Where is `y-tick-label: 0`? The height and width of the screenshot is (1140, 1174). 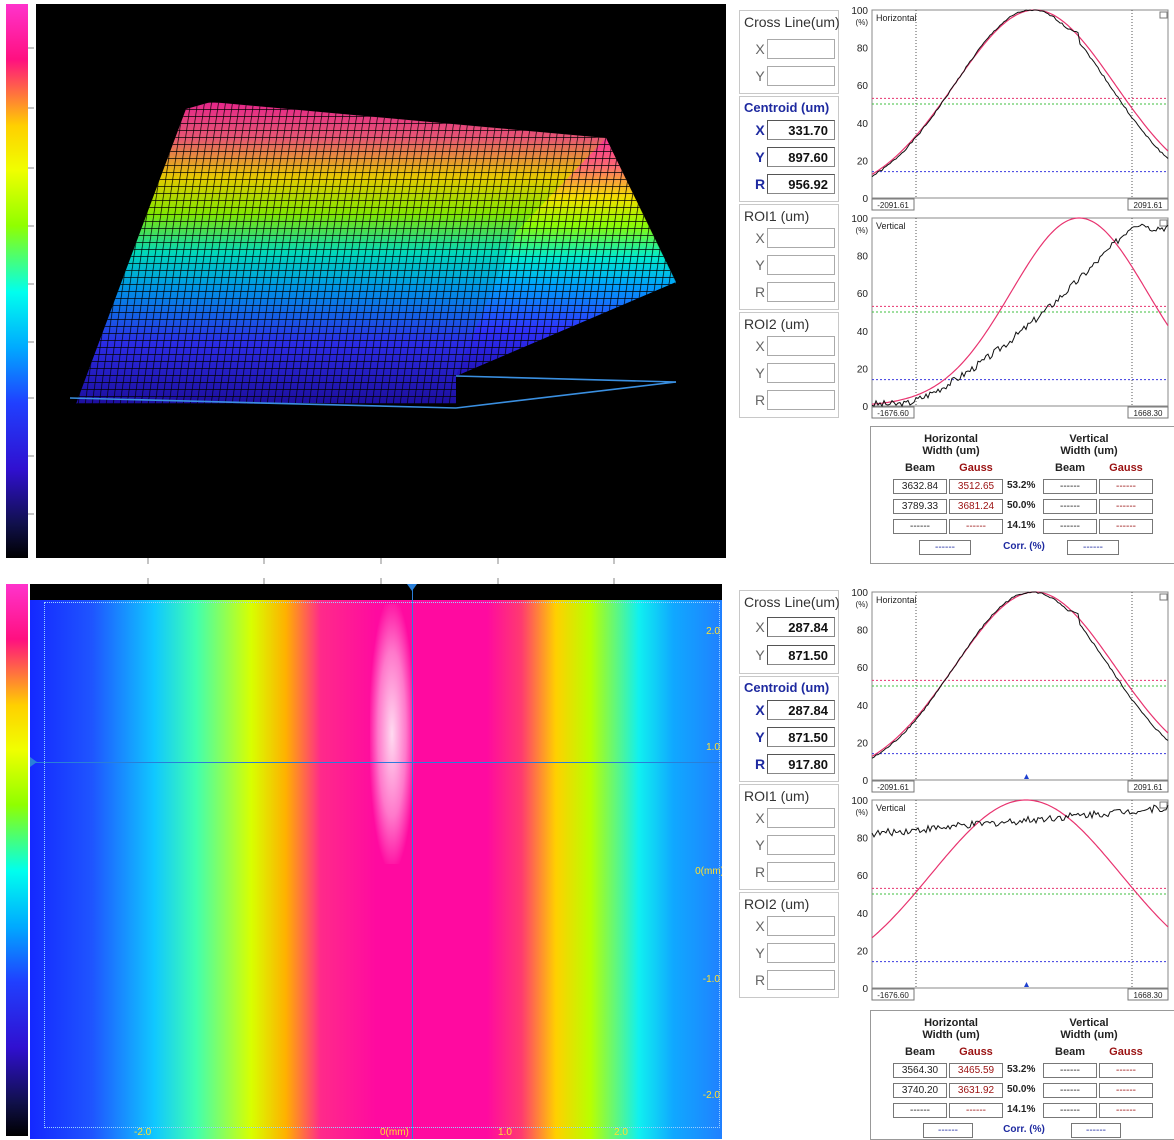 y-tick-label: 0 is located at coordinates (865, 407).